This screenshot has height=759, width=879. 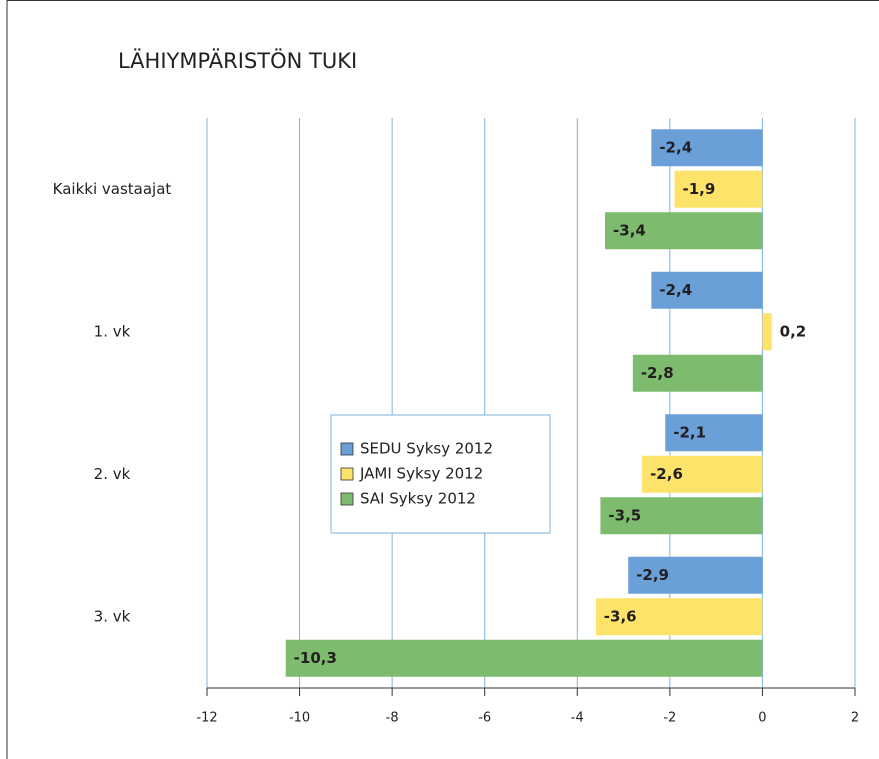 What do you see at coordinates (577, 718) in the screenshot?
I see `x-tick-label: -4` at bounding box center [577, 718].